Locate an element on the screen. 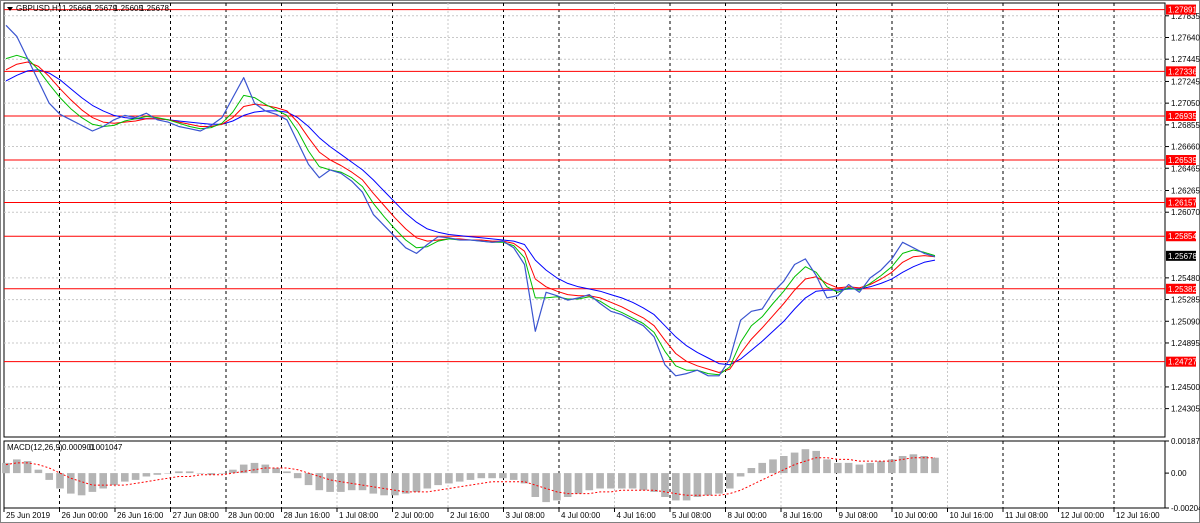 The height and width of the screenshot is (523, 1200). ohlc-open: 1.25666 is located at coordinates (76, 8).